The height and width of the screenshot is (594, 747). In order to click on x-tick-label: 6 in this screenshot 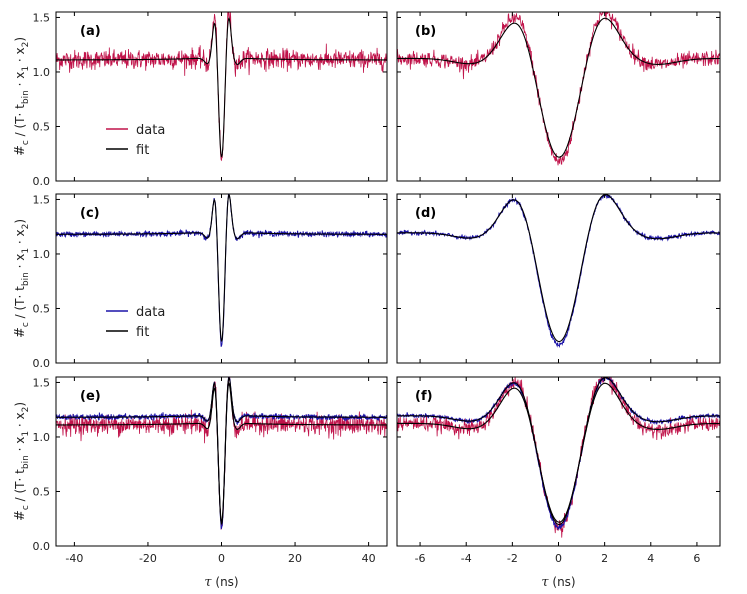, I will do `click(696, 558)`.